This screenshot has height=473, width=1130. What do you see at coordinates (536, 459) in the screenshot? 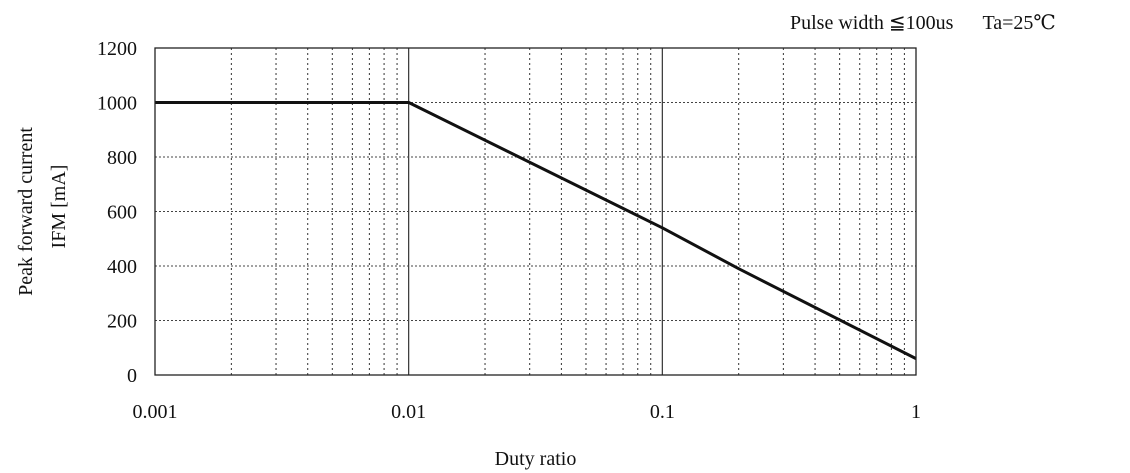
I see `x-axis-label: Duty ratio` at bounding box center [536, 459].